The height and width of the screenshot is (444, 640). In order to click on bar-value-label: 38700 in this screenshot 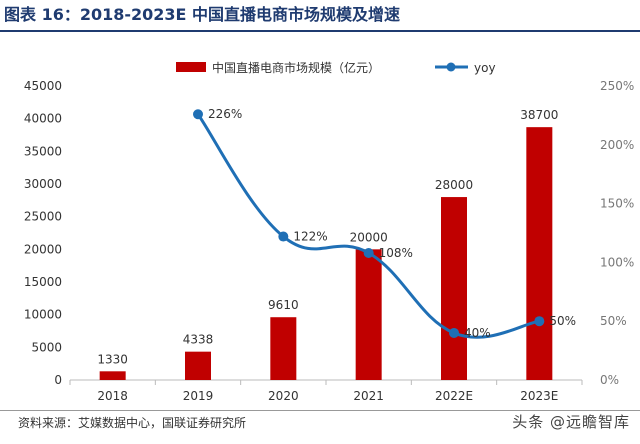, I will do `click(539, 115)`.